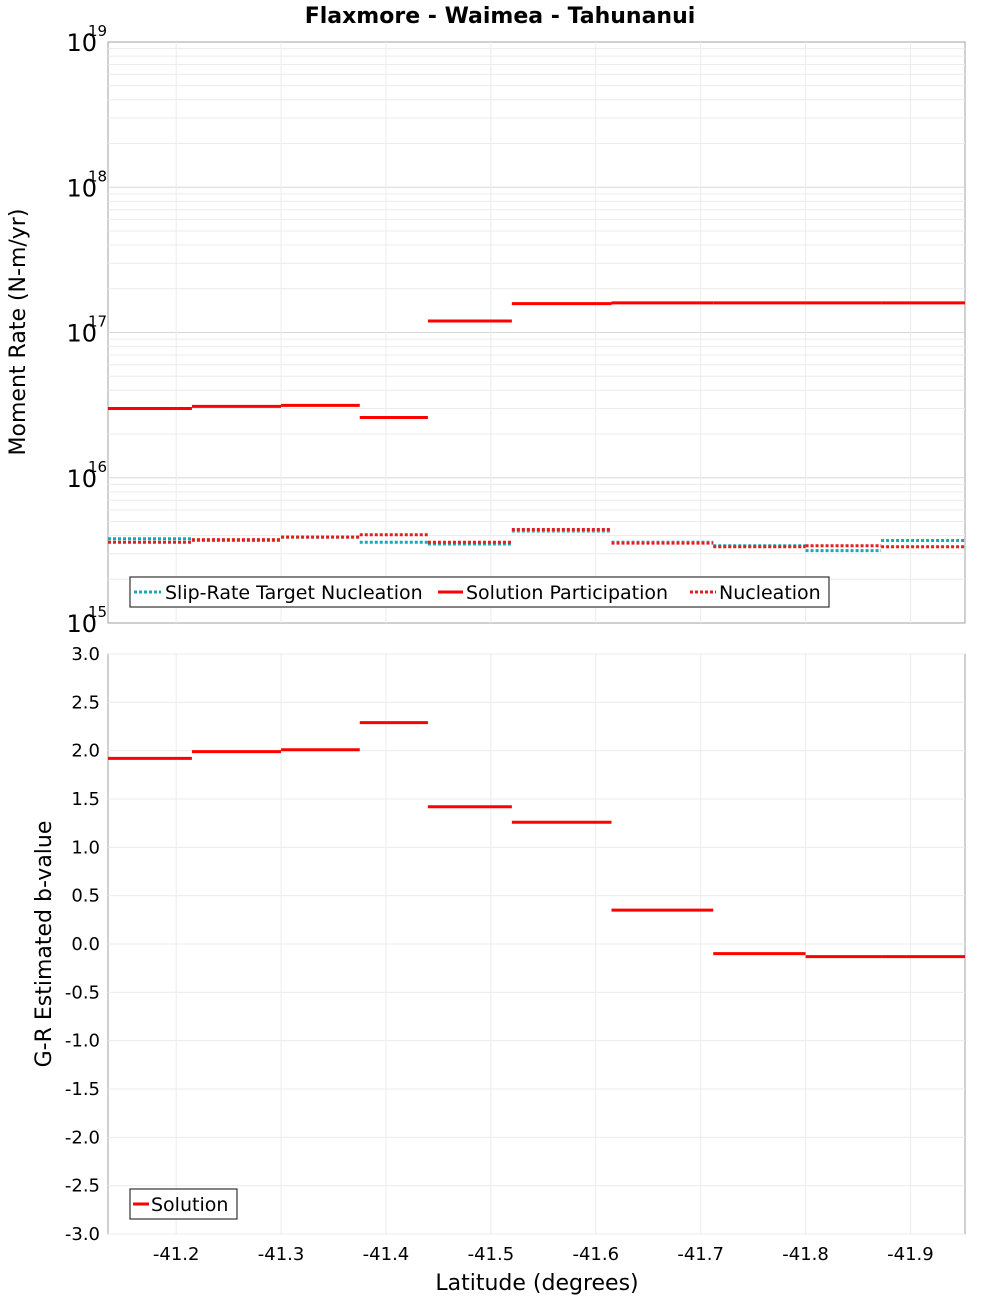 Image resolution: width=1000 pixels, height=1300 pixels. I want to click on bottom-y-tick-label: -1.5, so click(82, 1089).